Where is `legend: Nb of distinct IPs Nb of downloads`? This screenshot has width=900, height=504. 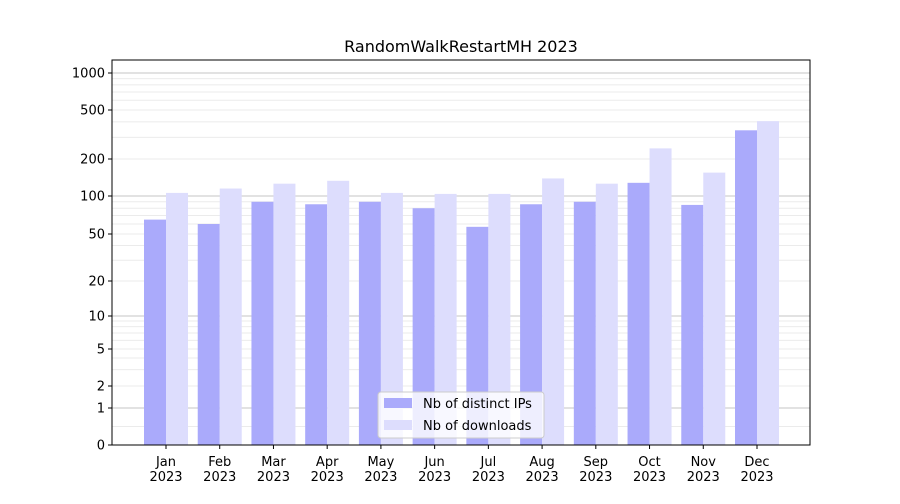
legend: Nb of distinct IPs Nb of downloads is located at coordinates (461, 415).